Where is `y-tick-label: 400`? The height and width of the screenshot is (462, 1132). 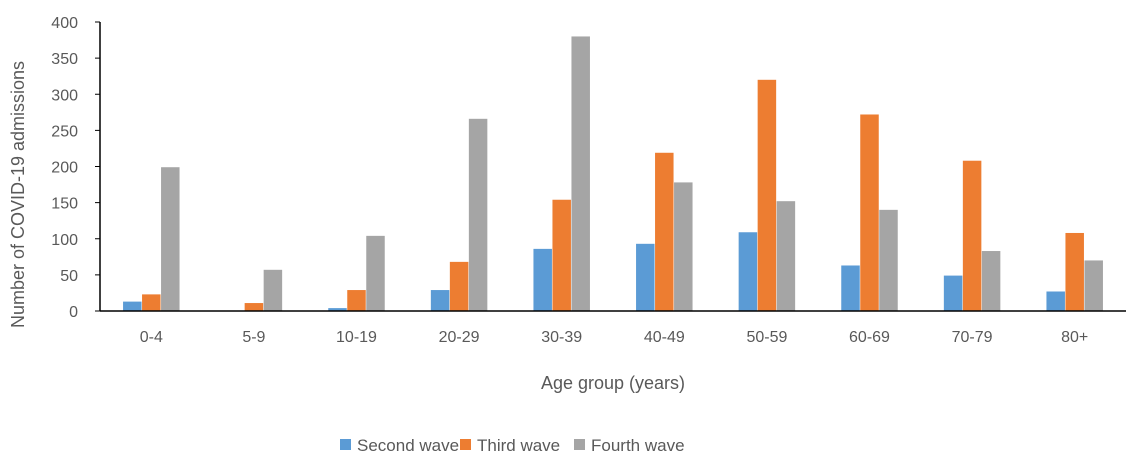 y-tick-label: 400 is located at coordinates (64, 23).